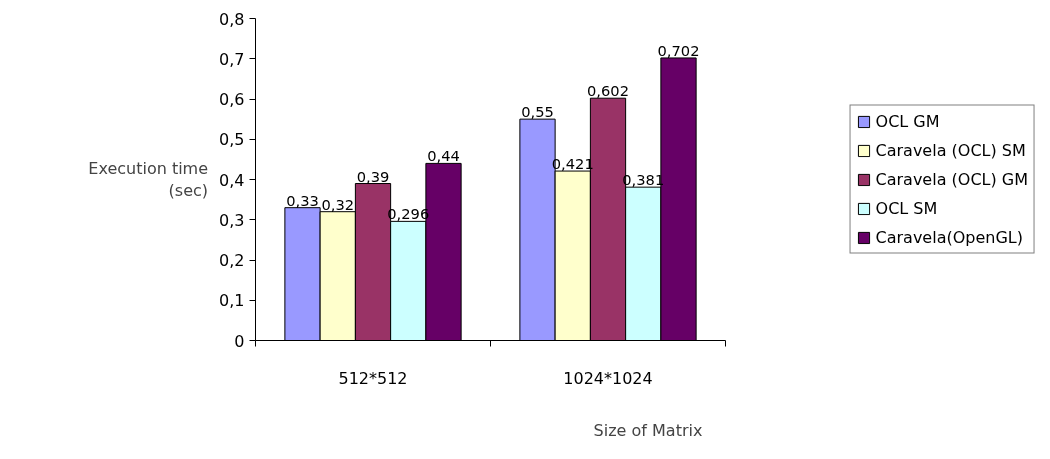  I want to click on y-tick-label: 0,5, so click(232, 140).